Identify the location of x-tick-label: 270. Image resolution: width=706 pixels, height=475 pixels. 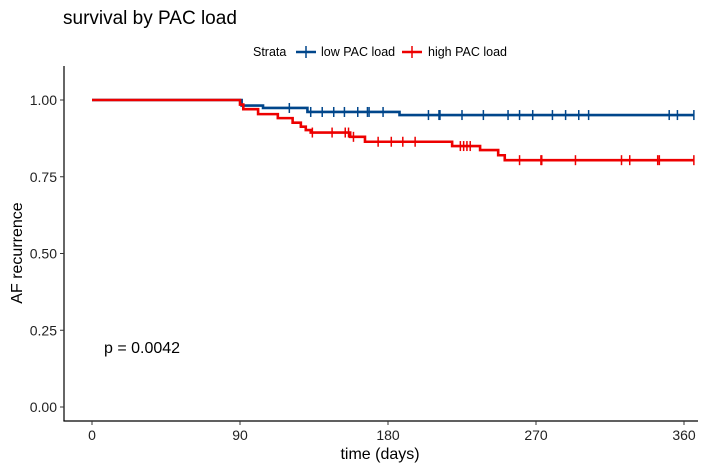
(536, 435).